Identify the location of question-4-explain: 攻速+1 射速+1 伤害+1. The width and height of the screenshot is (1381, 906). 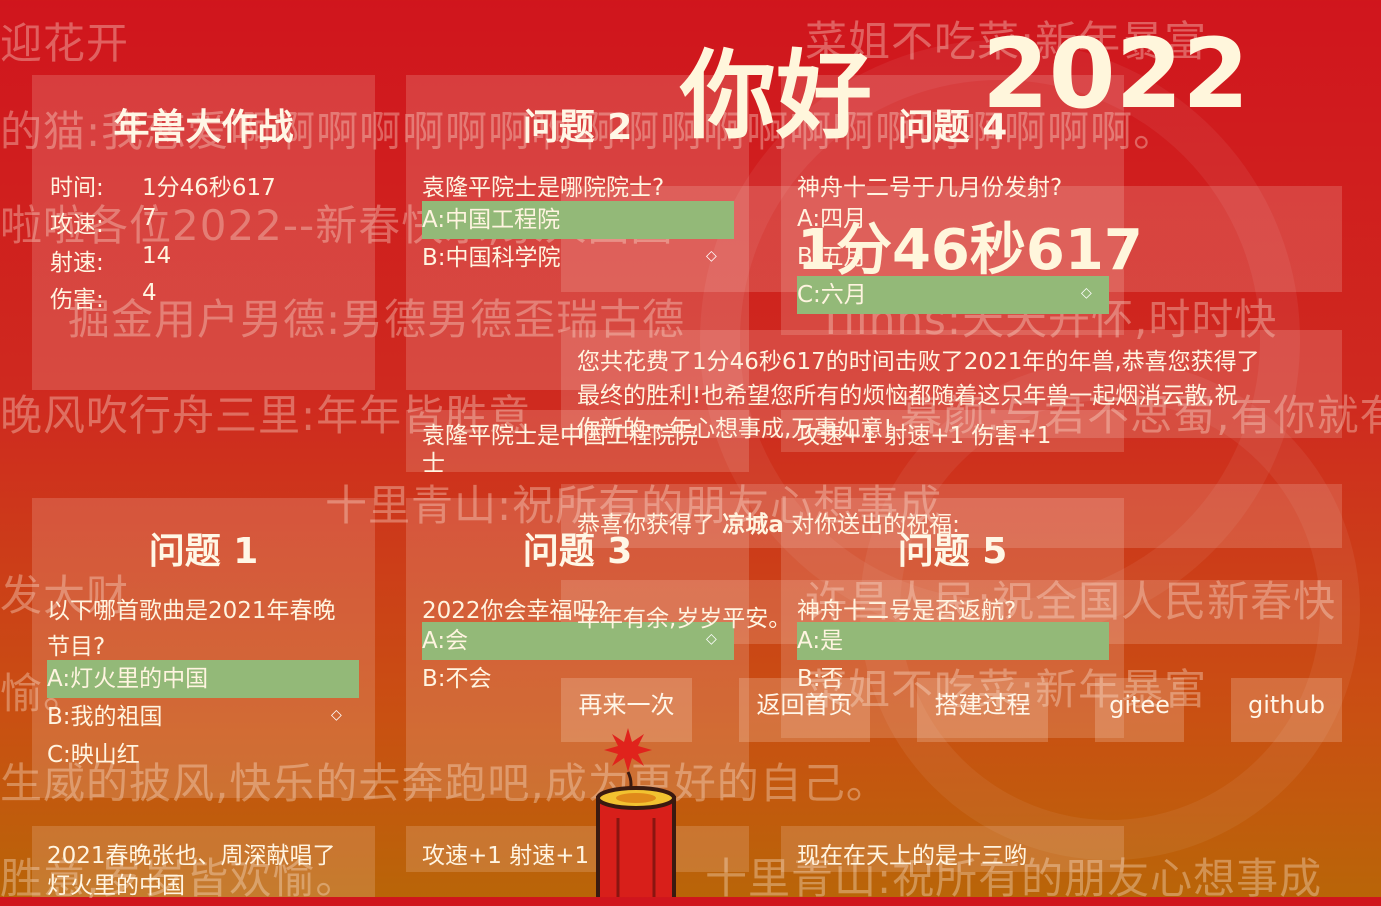
(924, 436).